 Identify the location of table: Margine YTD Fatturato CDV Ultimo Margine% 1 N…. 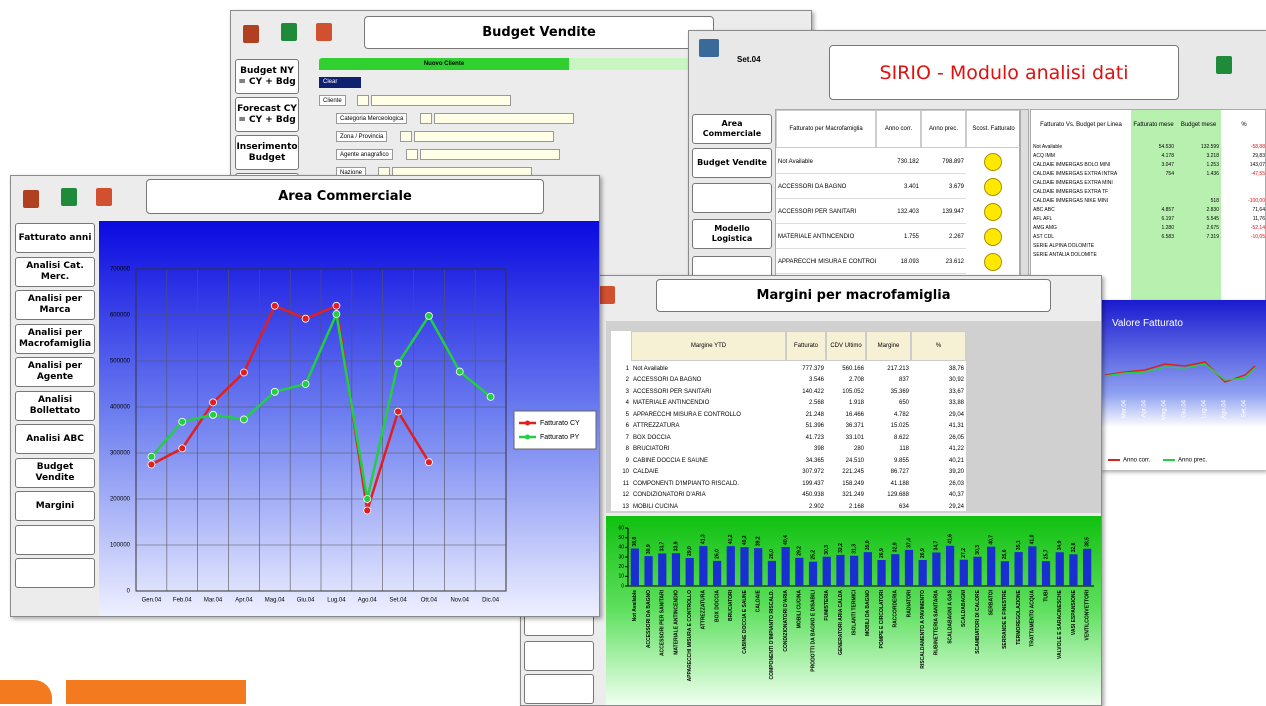
(788, 421).